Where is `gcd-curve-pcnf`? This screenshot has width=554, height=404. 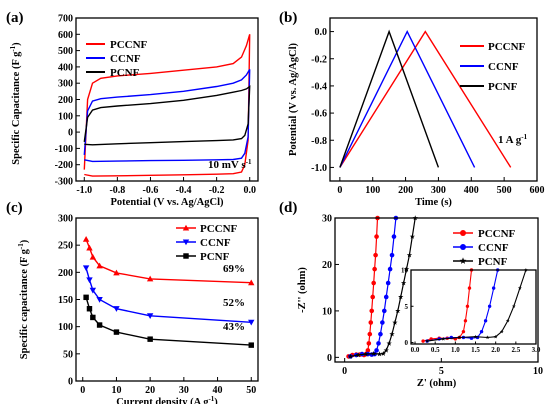 gcd-curve-pcnf is located at coordinates (389, 98).